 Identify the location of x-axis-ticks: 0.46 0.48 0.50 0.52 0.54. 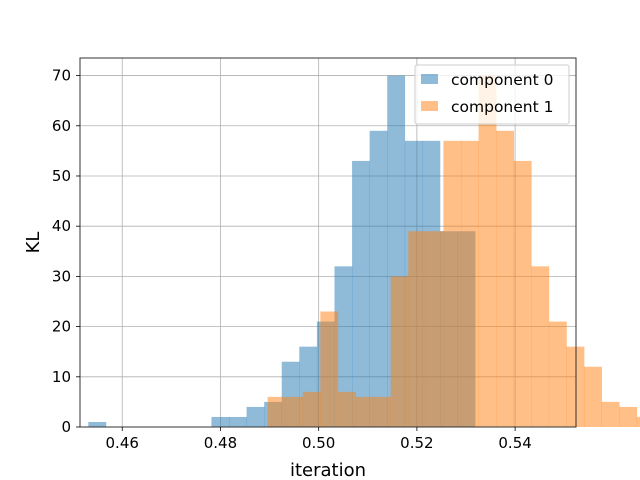
(319, 439).